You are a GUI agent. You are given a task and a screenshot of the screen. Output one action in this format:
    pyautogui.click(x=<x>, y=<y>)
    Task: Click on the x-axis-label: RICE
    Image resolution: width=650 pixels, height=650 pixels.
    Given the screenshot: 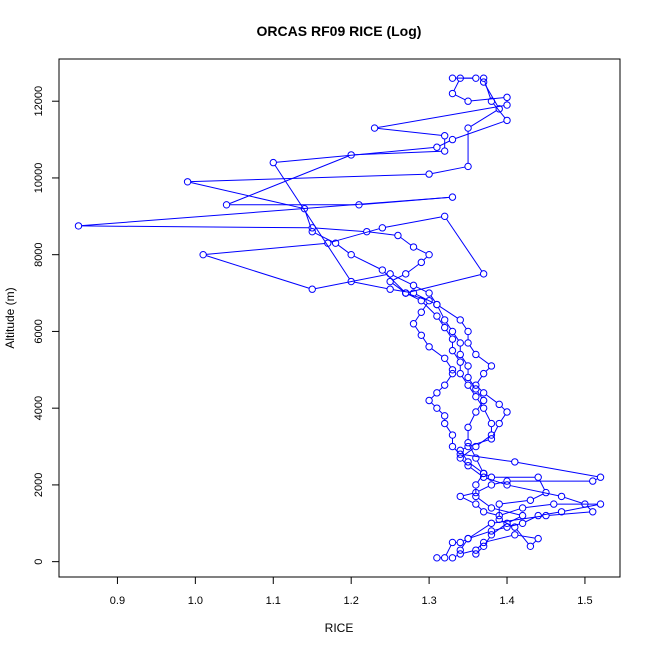 What is the action you would take?
    pyautogui.click(x=339, y=628)
    